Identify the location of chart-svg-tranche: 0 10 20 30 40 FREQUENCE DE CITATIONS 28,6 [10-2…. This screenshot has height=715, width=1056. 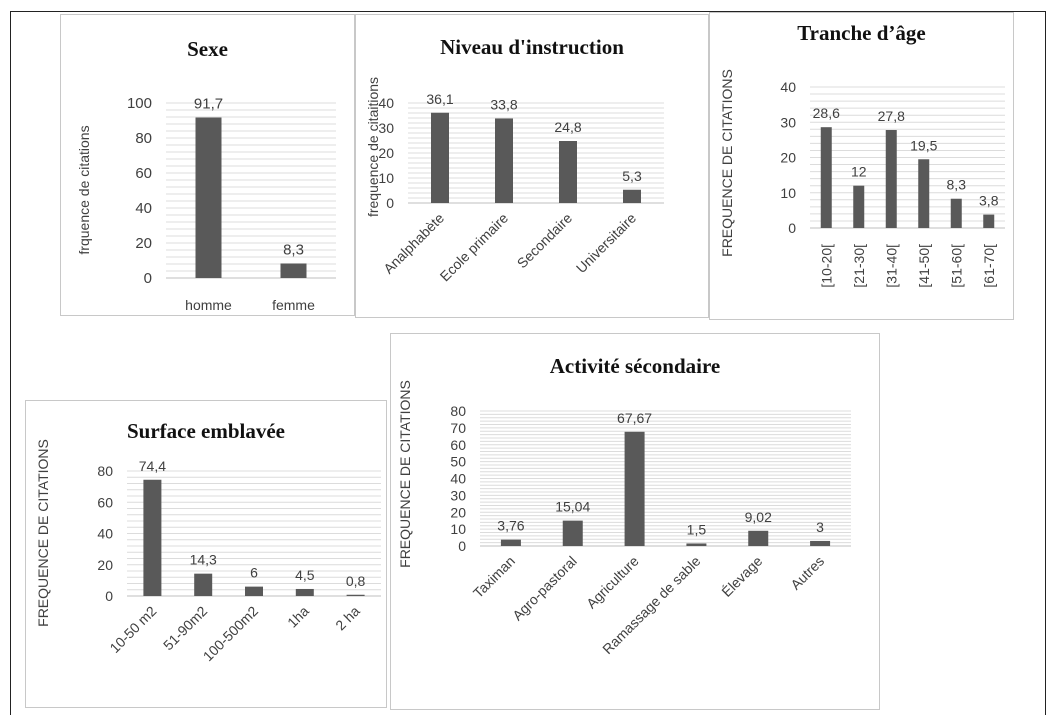
(862, 178).